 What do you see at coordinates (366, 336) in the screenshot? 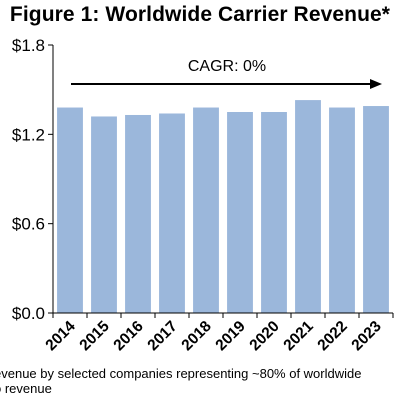
I see `x-tick-label: 2023` at bounding box center [366, 336].